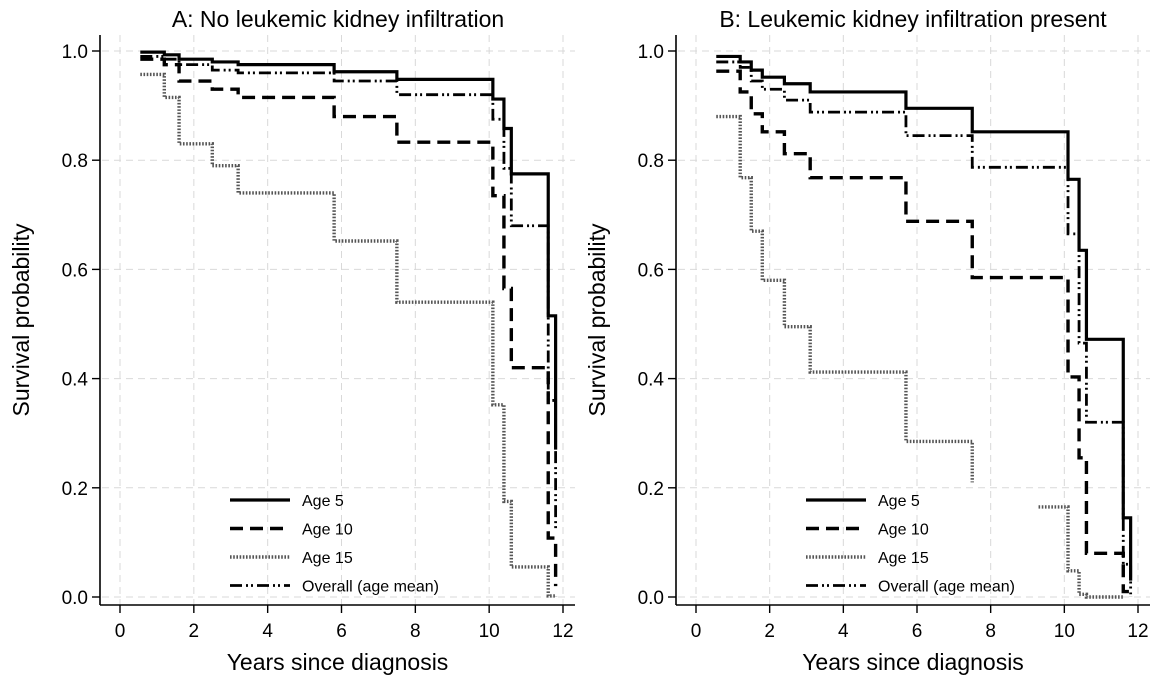 The width and height of the screenshot is (1157, 681). Describe the element at coordinates (1081, 552) in the screenshot. I see `series-line-age-15-tail` at that location.